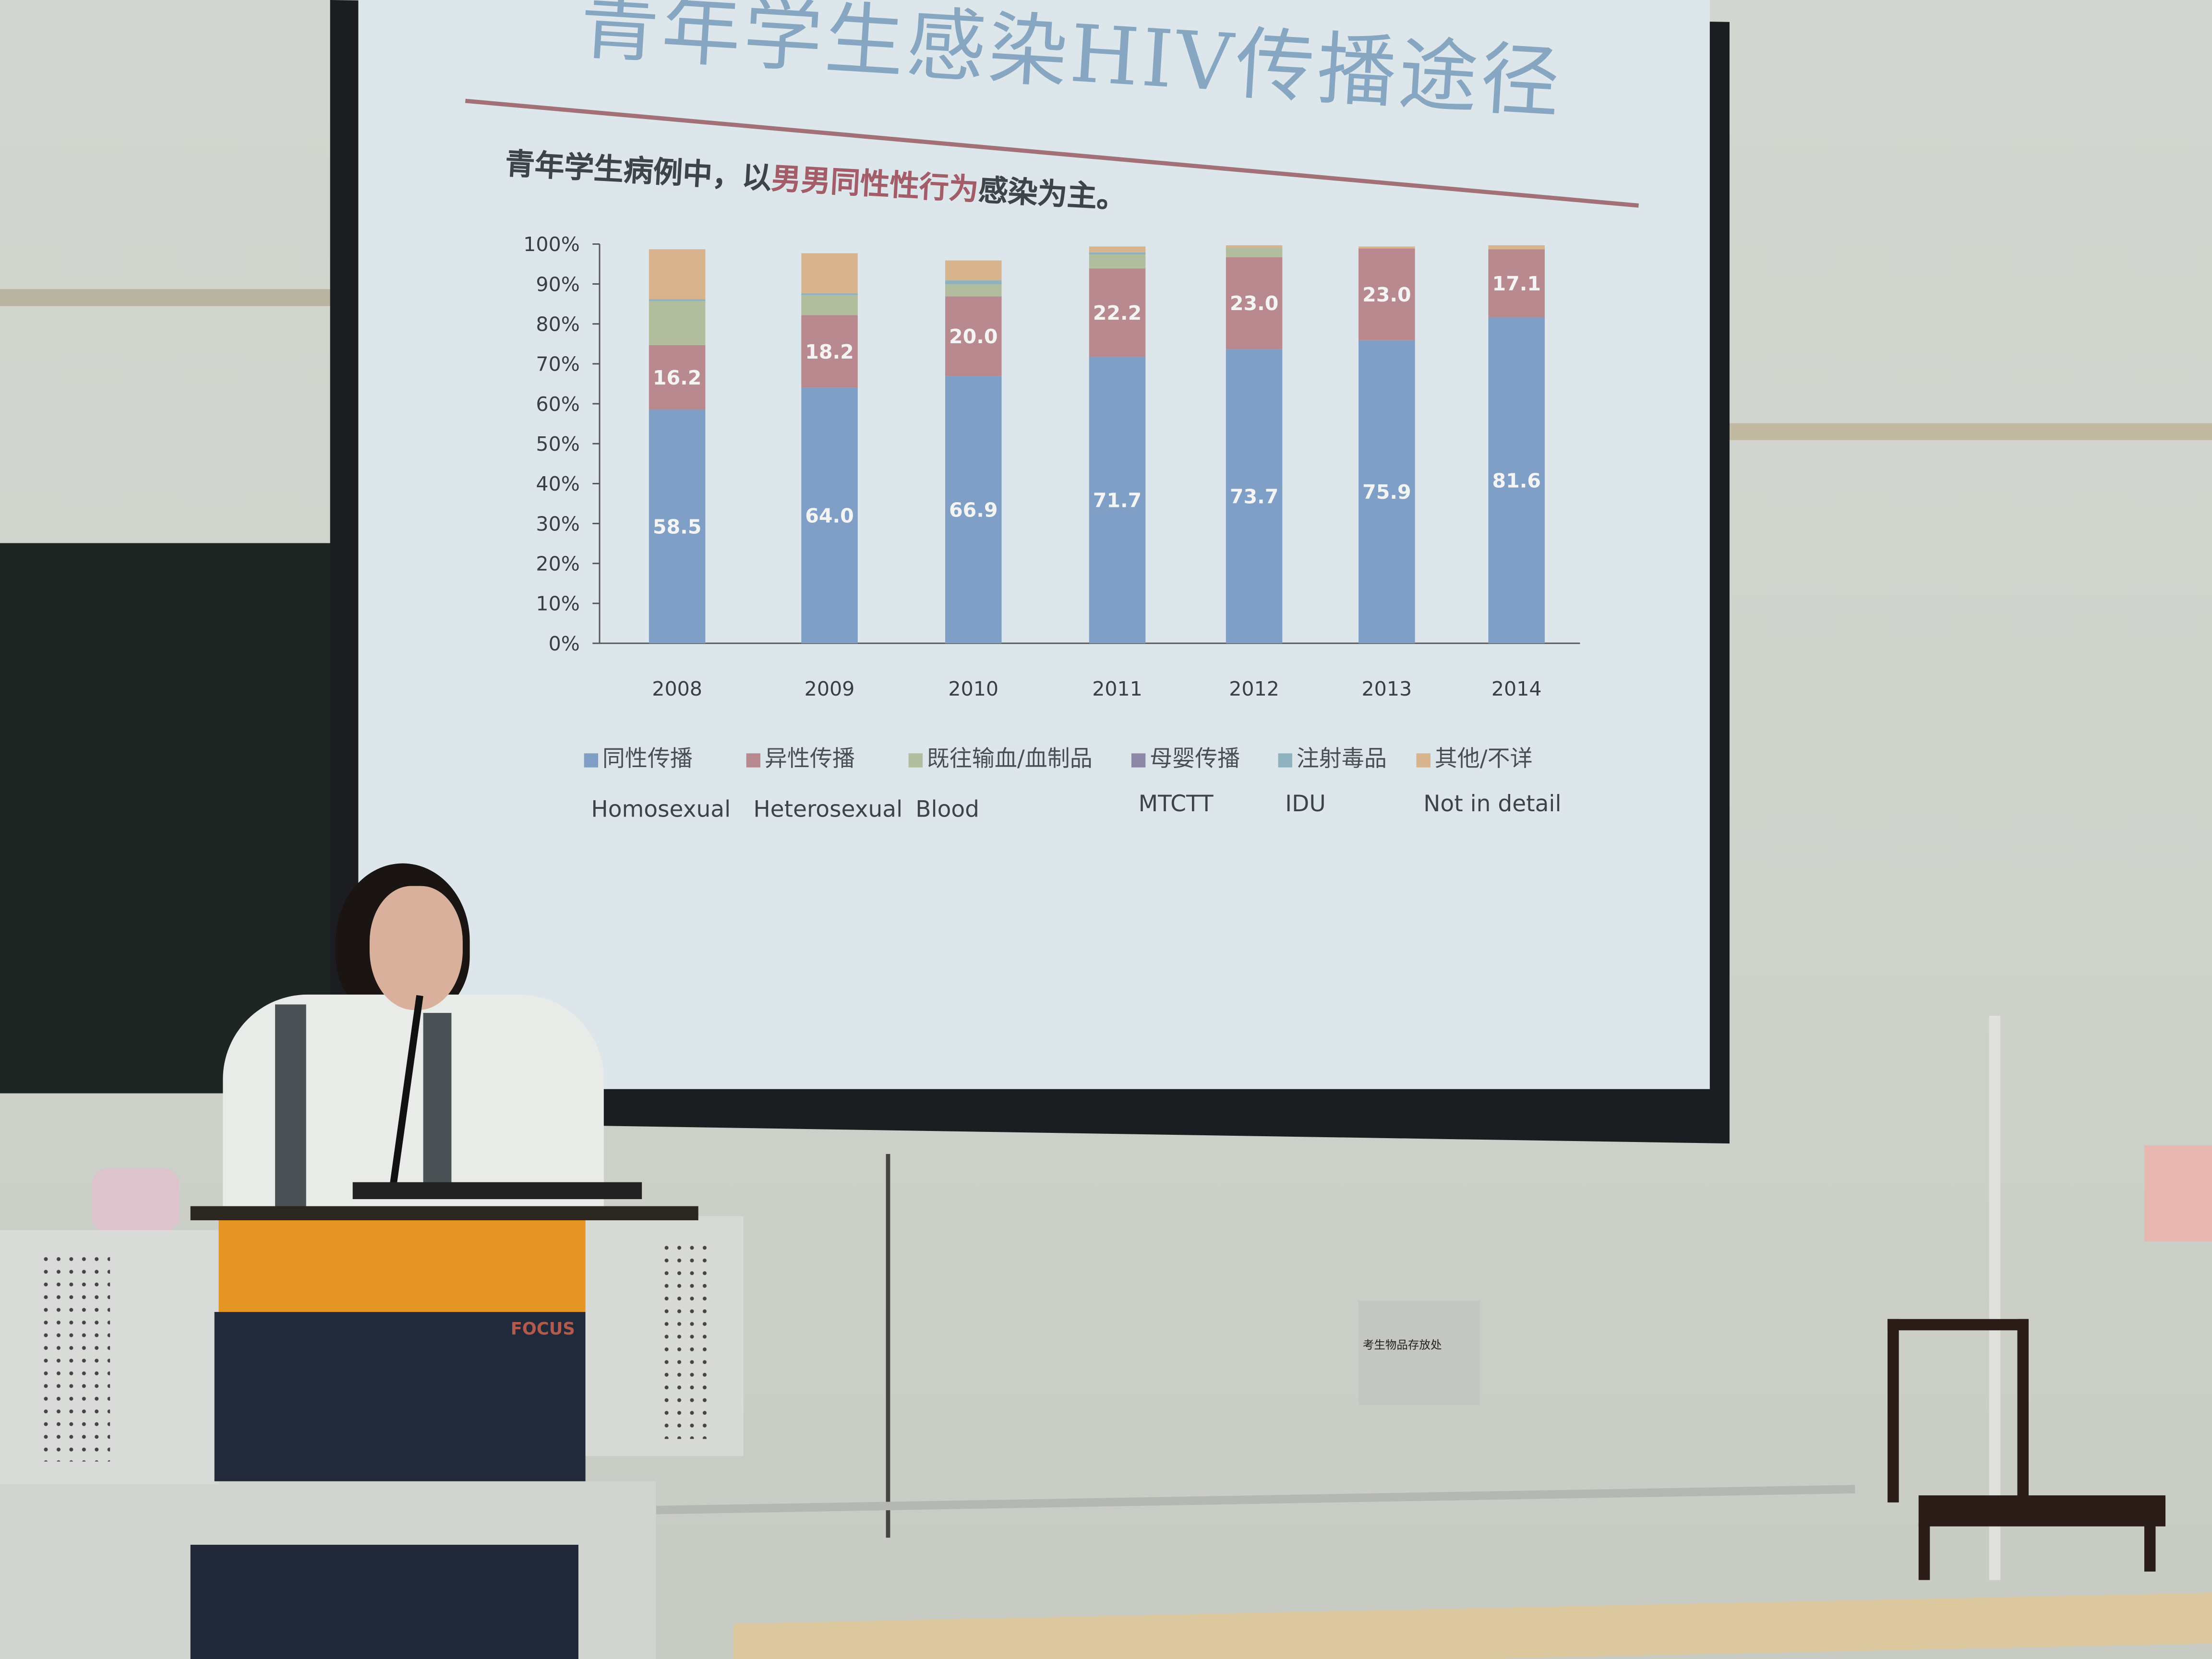 Image resolution: width=2212 pixels, height=1659 pixels. Describe the element at coordinates (830, 689) in the screenshot. I see `x-tick-label: 2009` at that location.